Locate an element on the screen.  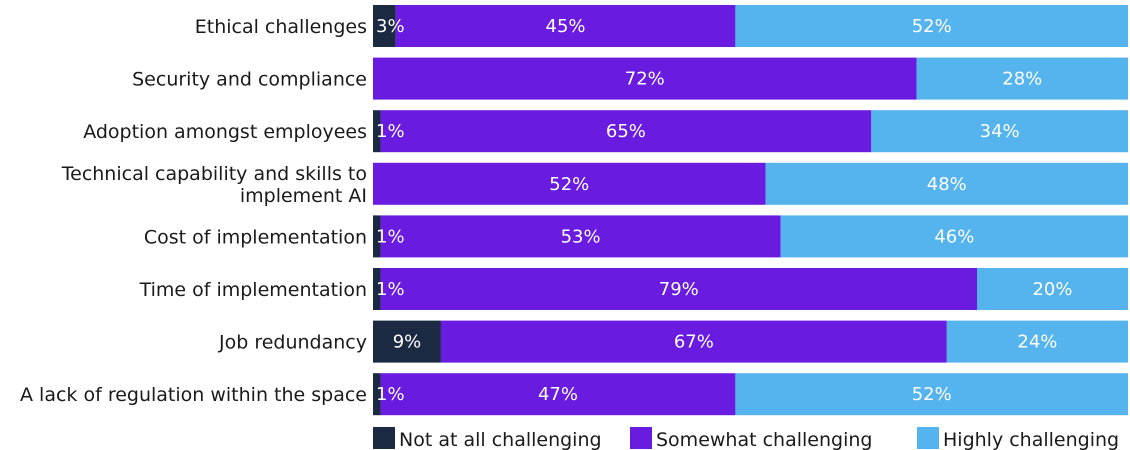
category-label: Security and compliance is located at coordinates (249, 80).